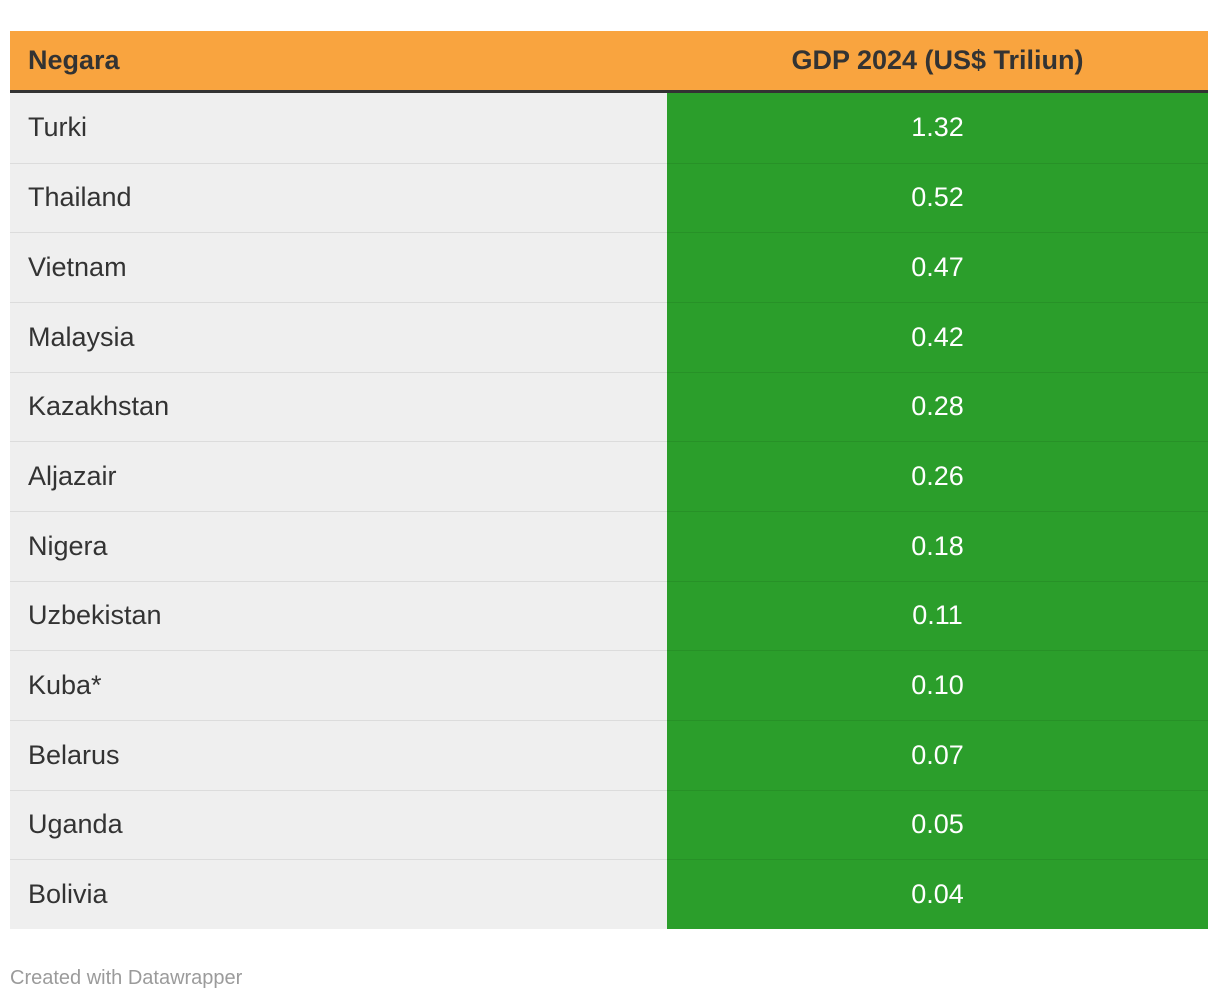 Image resolution: width=1220 pixels, height=1008 pixels. Describe the element at coordinates (937, 336) in the screenshot. I see `gdp-value-cell: 0.42` at that location.